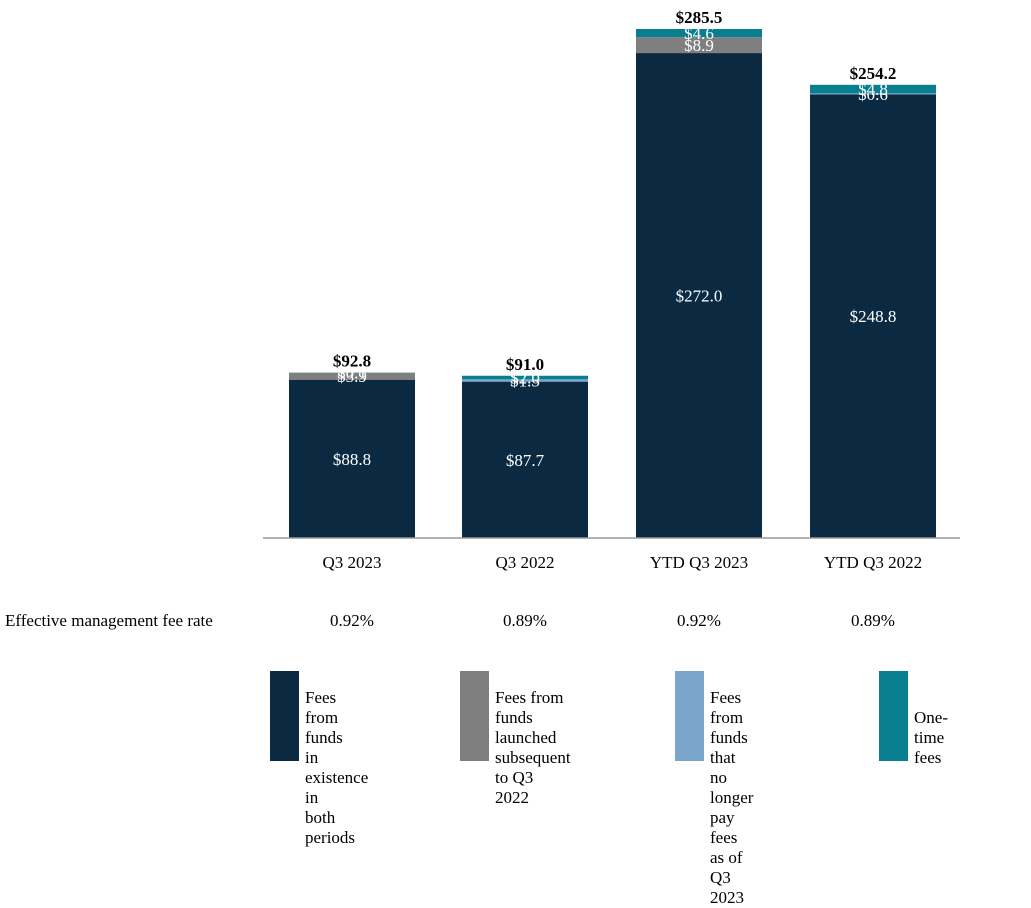  I want to click on bar-total-label: $92.8, so click(352, 361).